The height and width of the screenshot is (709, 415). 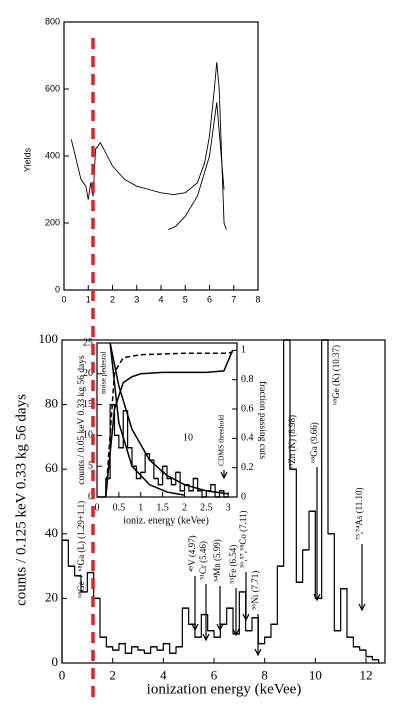 What do you see at coordinates (336, 375) in the screenshot?
I see `annotation: ⁶⁸Ge (K) (10.37)` at bounding box center [336, 375].